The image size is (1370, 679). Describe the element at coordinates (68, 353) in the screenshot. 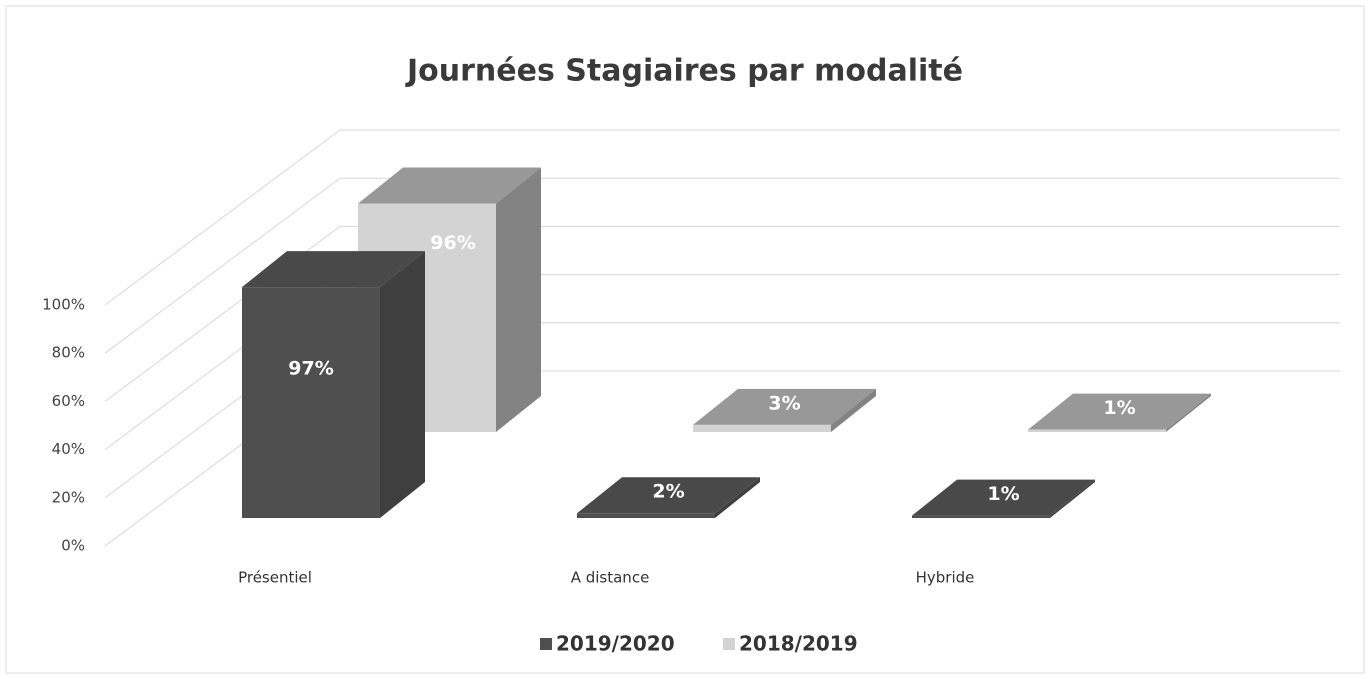

I see `y-tick-label: 80%` at that location.